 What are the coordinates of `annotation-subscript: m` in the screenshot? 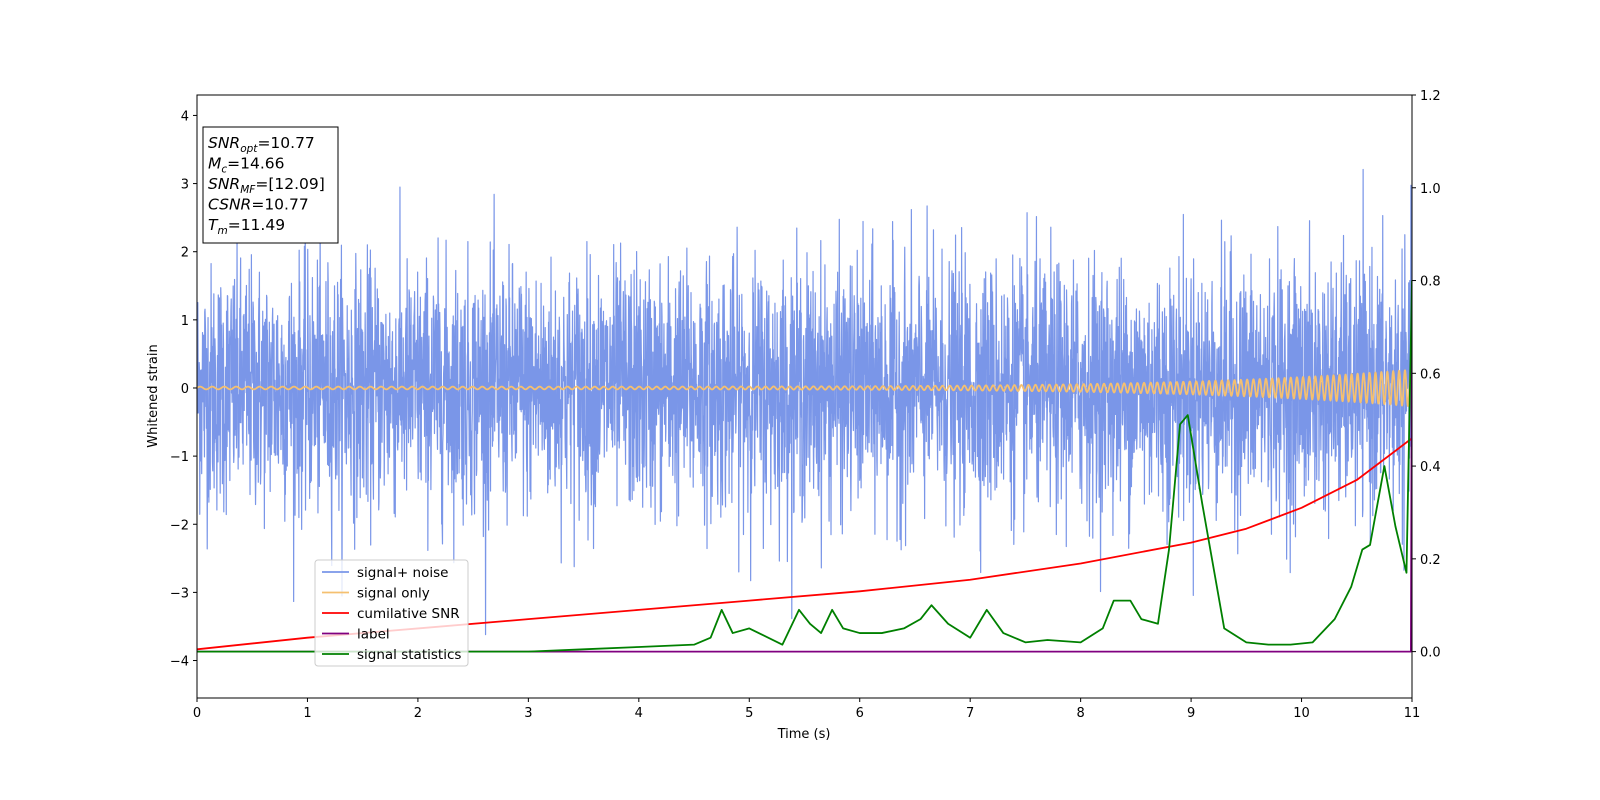 It's located at (222, 231).